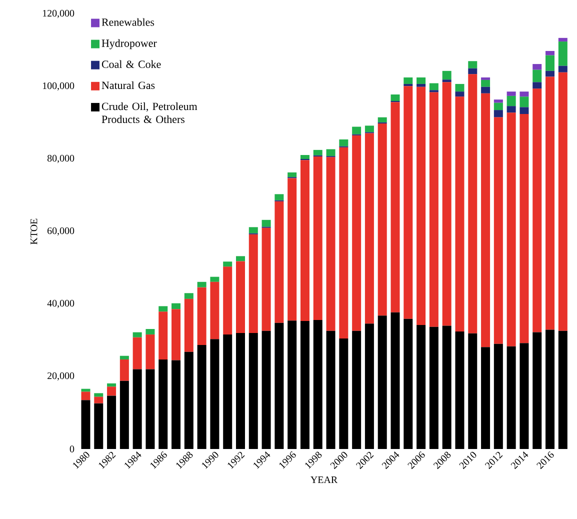 This screenshot has height=519, width=577. Describe the element at coordinates (131, 64) in the screenshot. I see `legend-label: Coal & Coke` at that location.